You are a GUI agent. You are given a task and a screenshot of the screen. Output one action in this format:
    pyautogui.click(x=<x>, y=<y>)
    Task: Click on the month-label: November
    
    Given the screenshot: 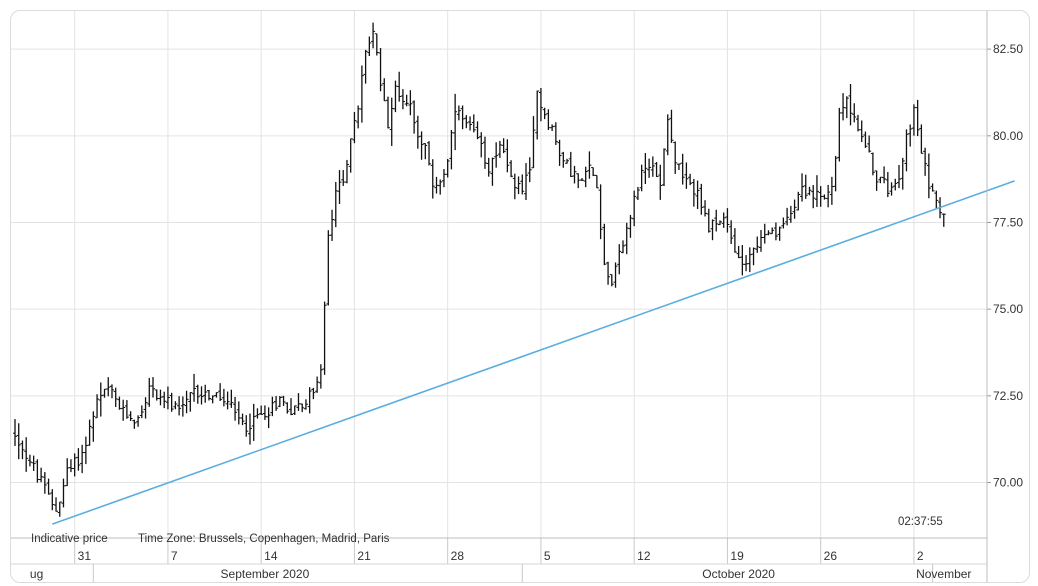 What is the action you would take?
    pyautogui.click(x=943, y=574)
    